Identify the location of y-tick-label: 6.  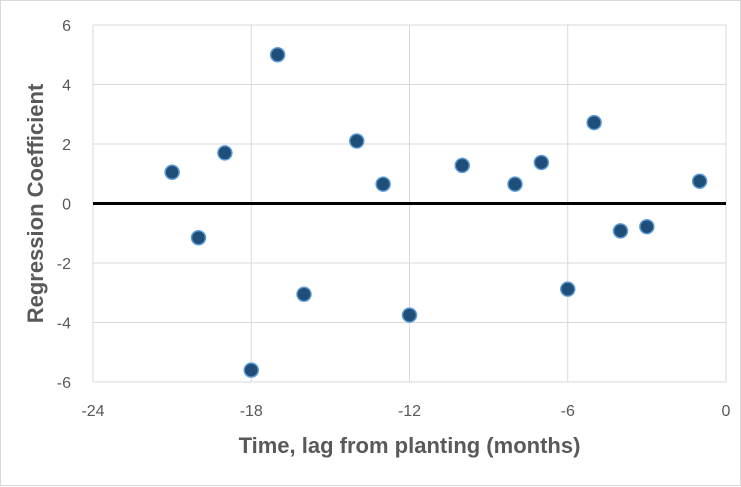
(66, 26).